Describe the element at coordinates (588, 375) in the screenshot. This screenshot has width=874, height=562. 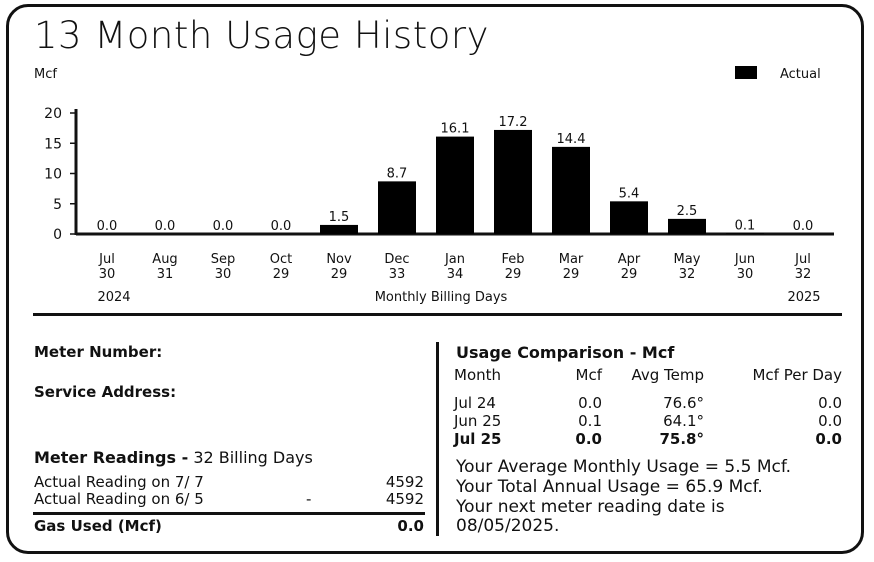
I see `header-mcf: Mcf` at that location.